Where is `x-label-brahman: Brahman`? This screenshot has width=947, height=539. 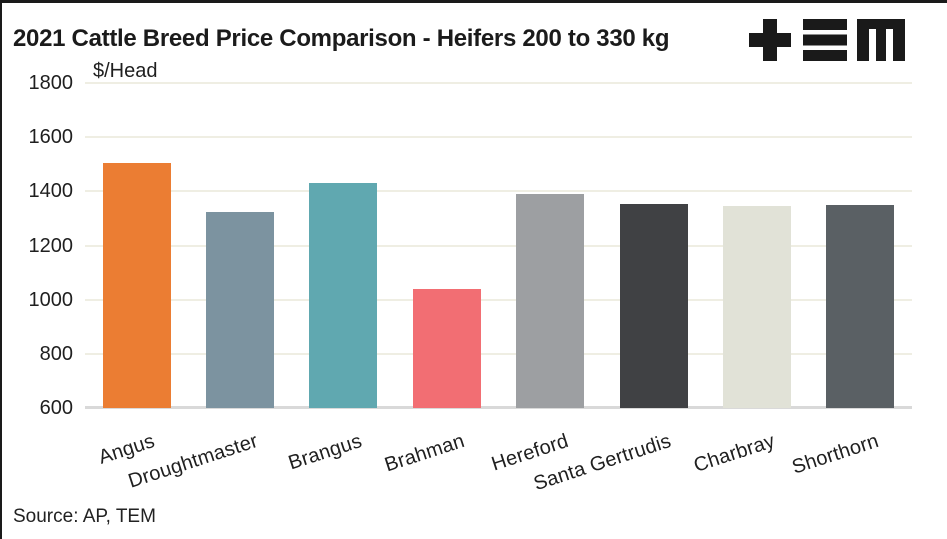
x-label-brahman: Brahman is located at coordinates (425, 453).